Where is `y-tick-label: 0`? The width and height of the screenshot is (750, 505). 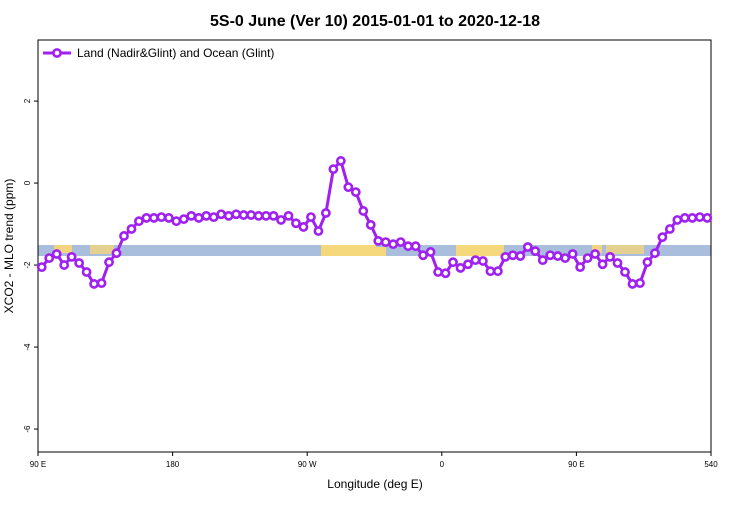
y-tick-label: 0 is located at coordinates (27, 182).